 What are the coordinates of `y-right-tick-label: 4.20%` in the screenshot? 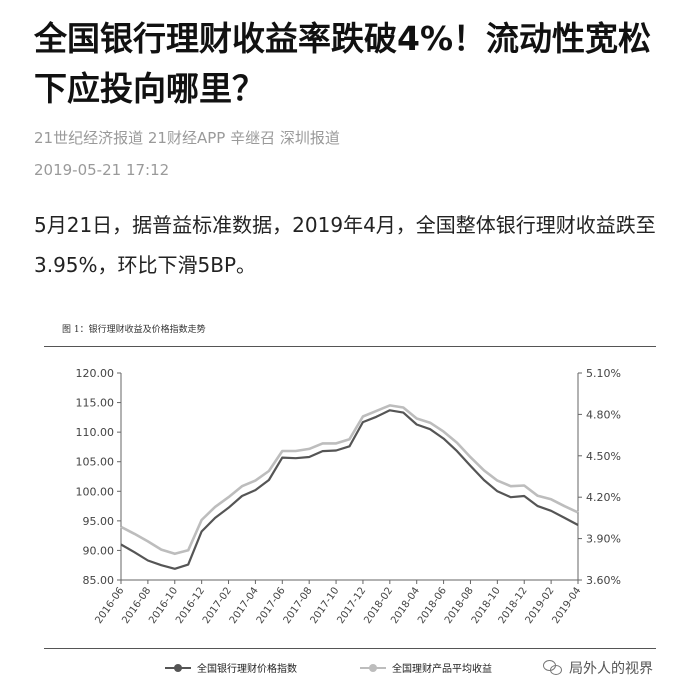 It's located at (603, 497).